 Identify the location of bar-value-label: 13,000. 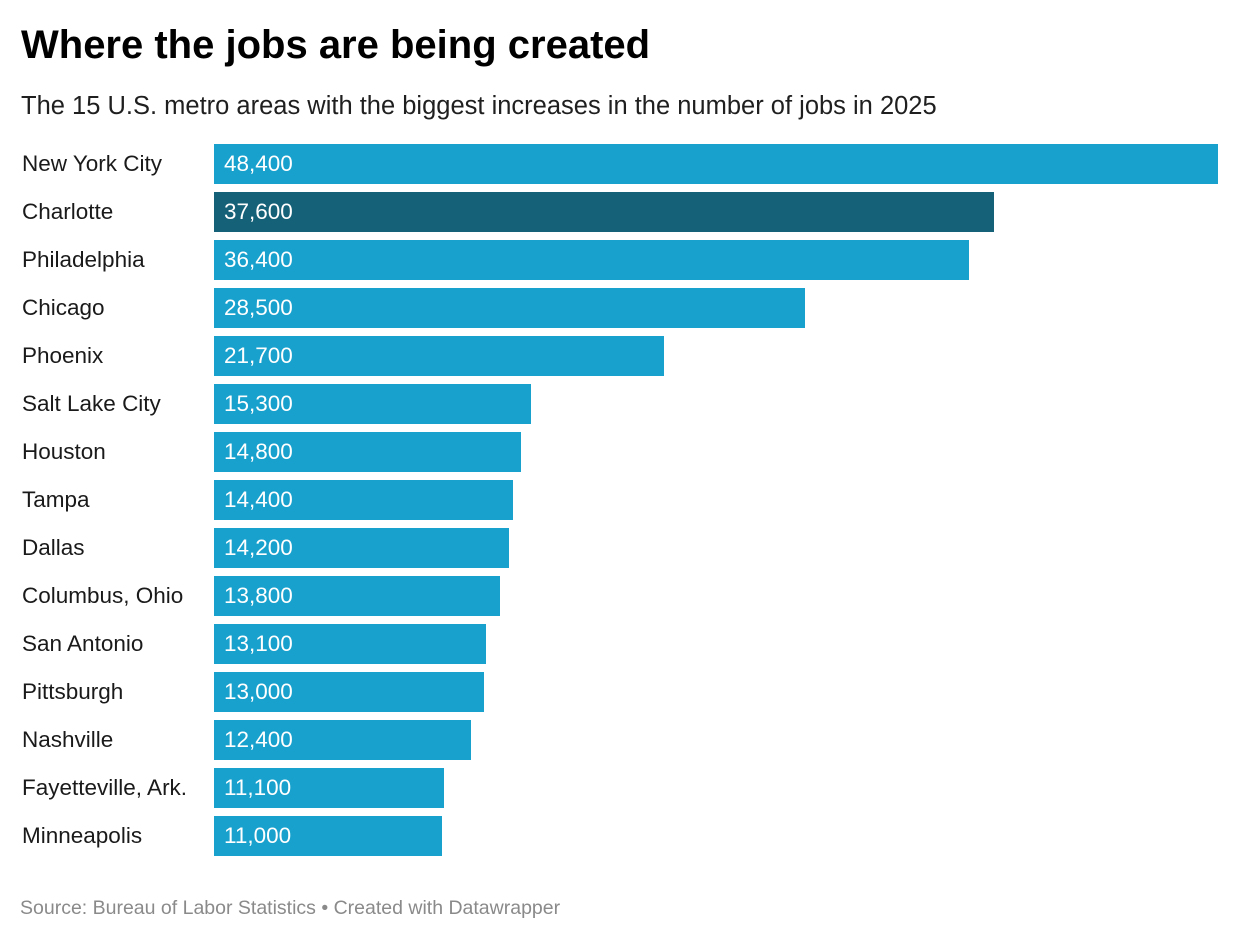
(258, 691).